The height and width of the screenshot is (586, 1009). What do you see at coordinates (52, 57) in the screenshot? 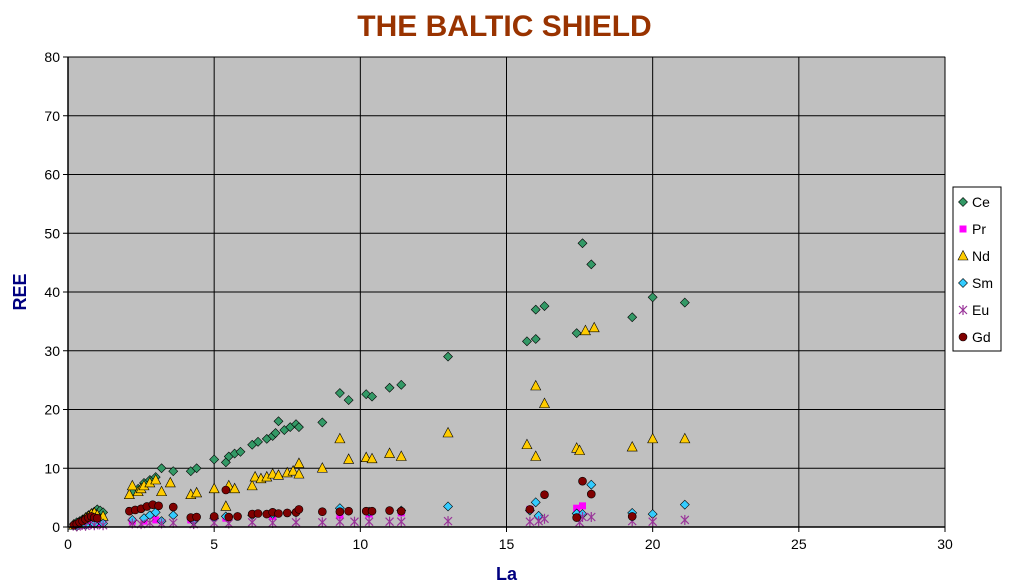
I see `y-tick-label: 80` at bounding box center [52, 57].